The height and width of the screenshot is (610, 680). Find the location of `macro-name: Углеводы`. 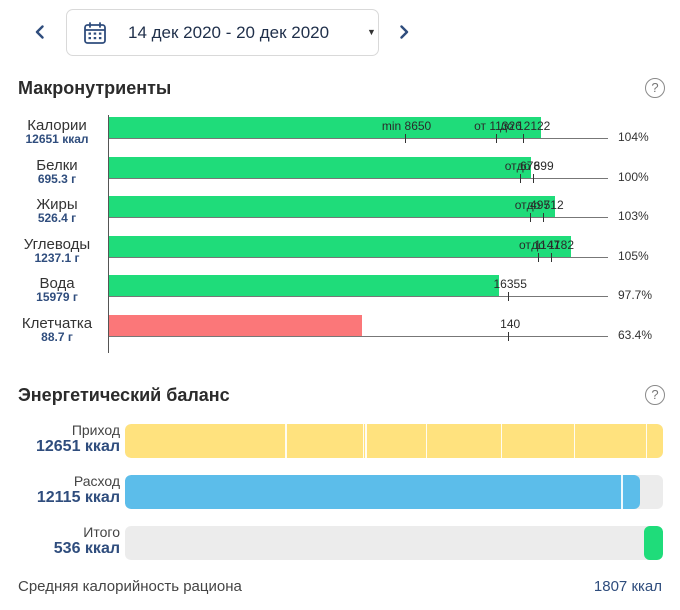

macro-name: Углеводы is located at coordinates (57, 244).